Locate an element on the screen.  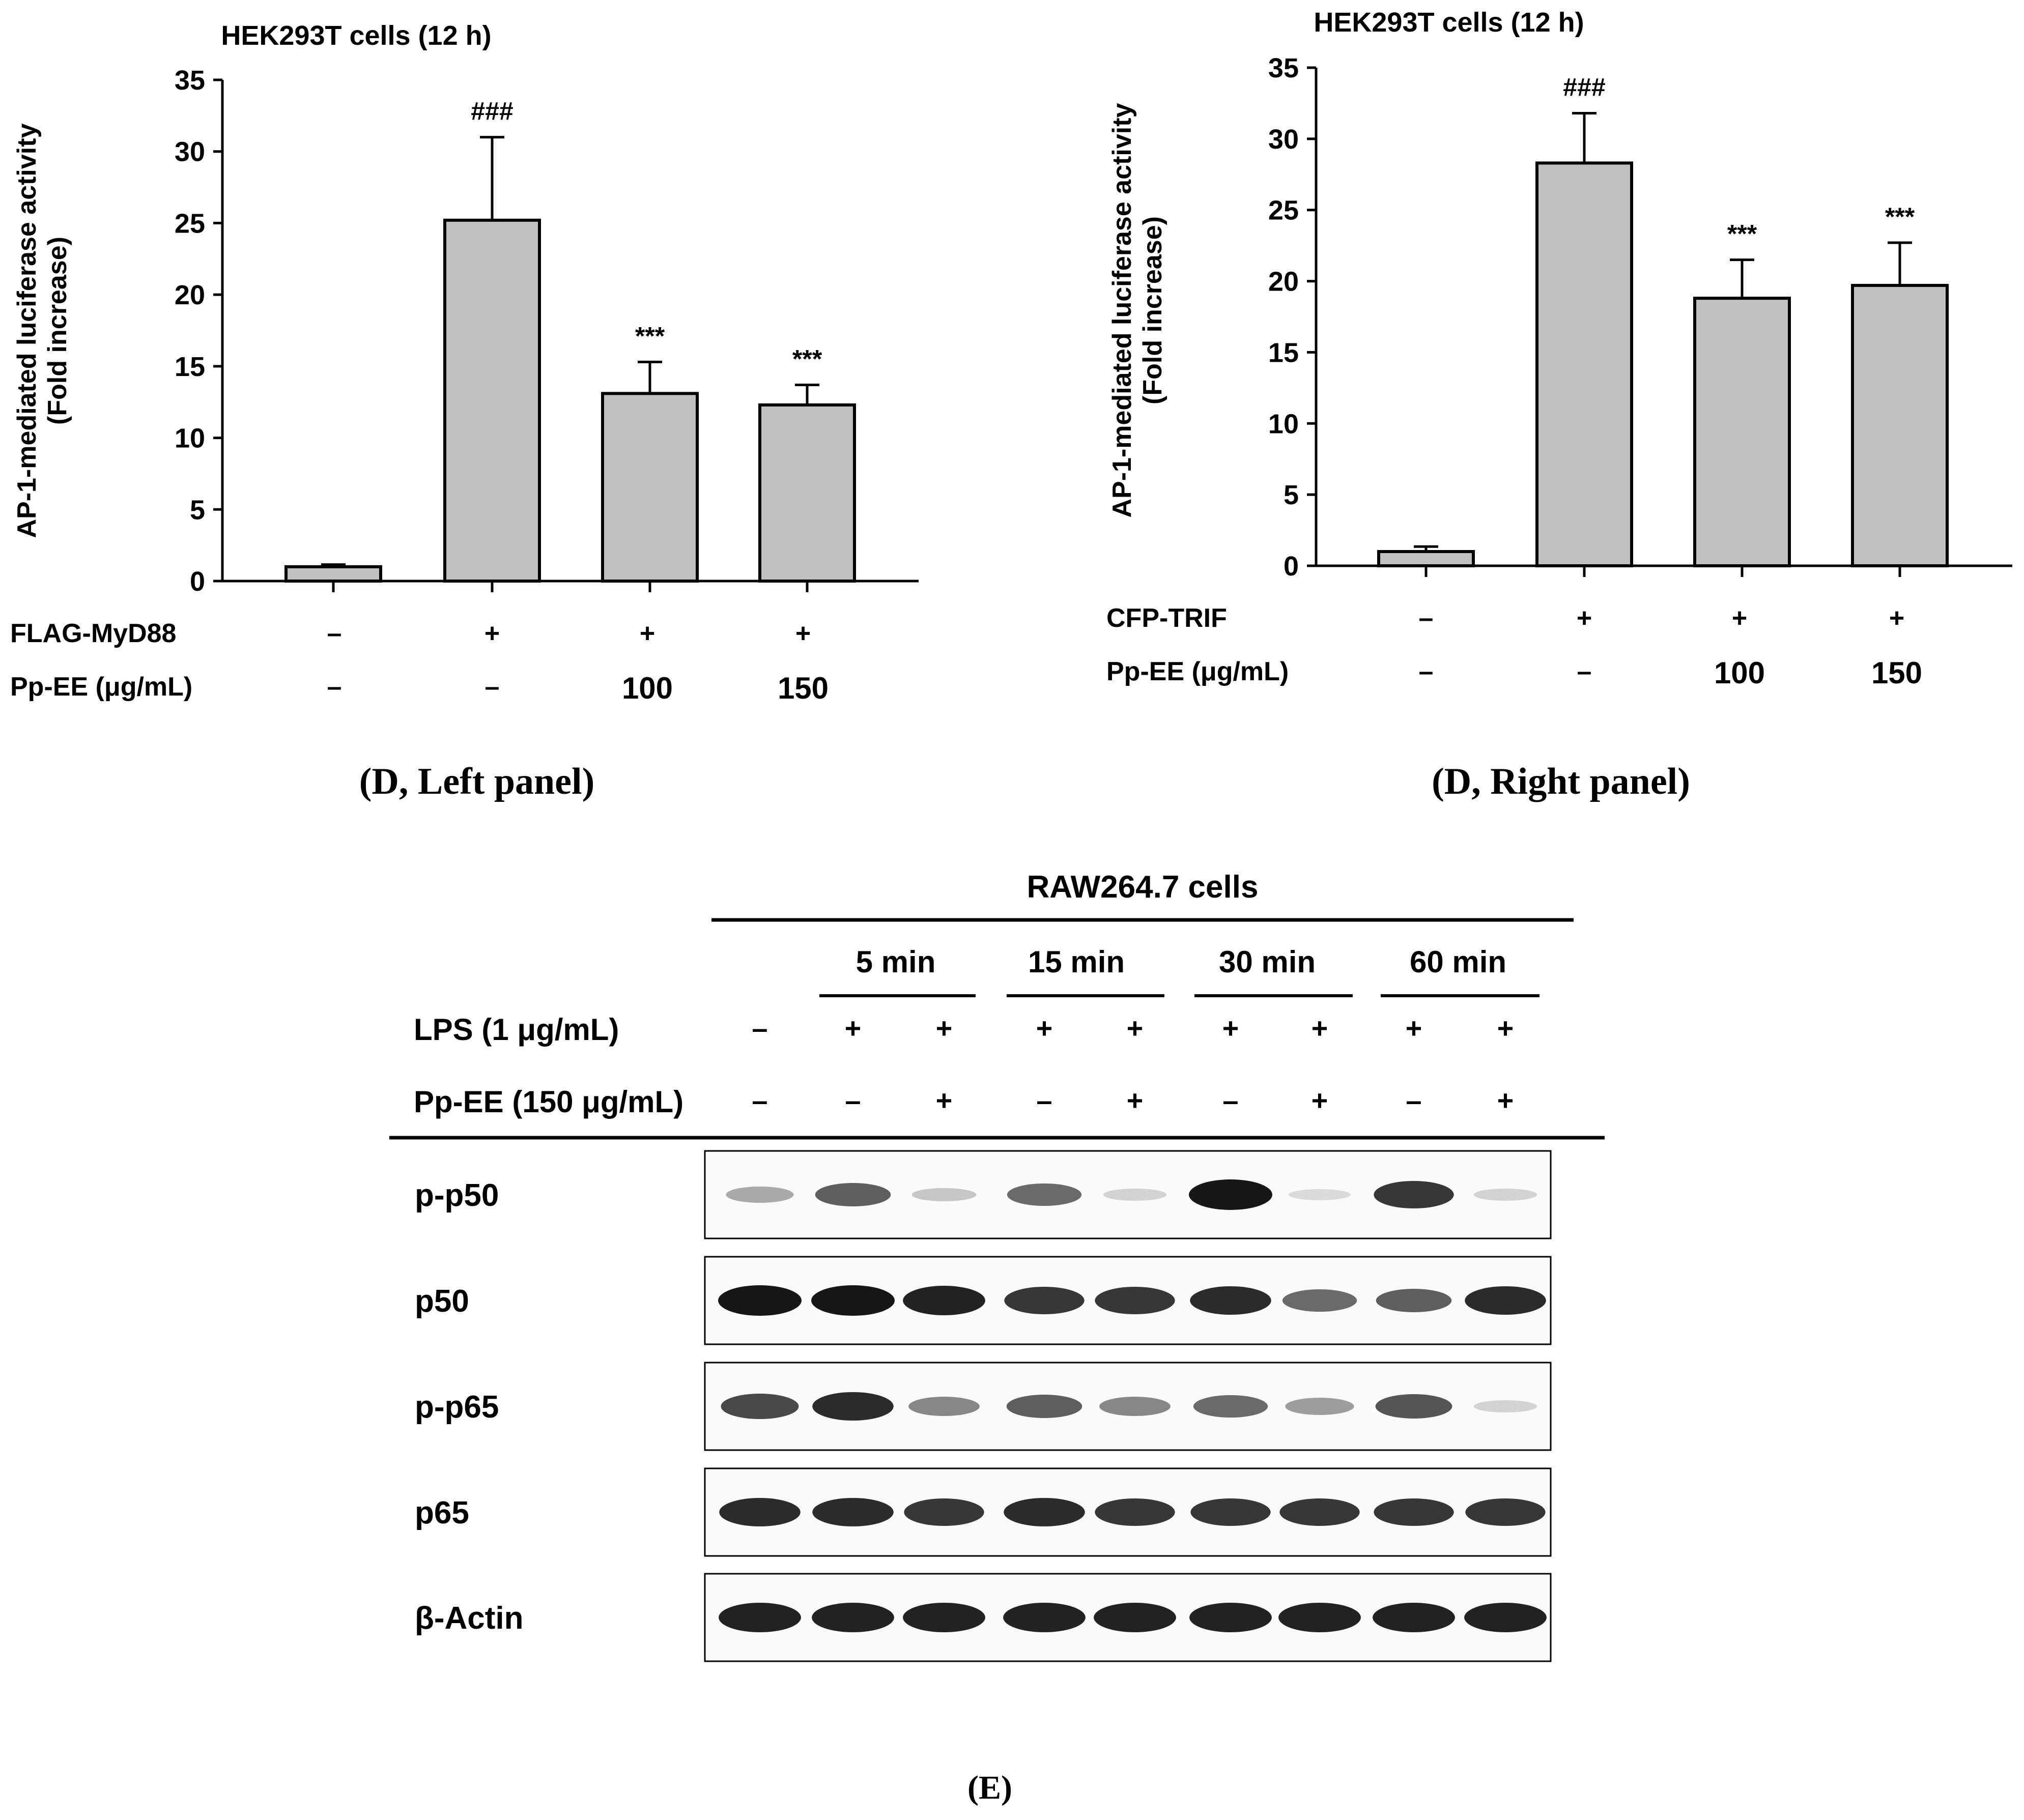
y-tick-label: 20 is located at coordinates (1283, 282).